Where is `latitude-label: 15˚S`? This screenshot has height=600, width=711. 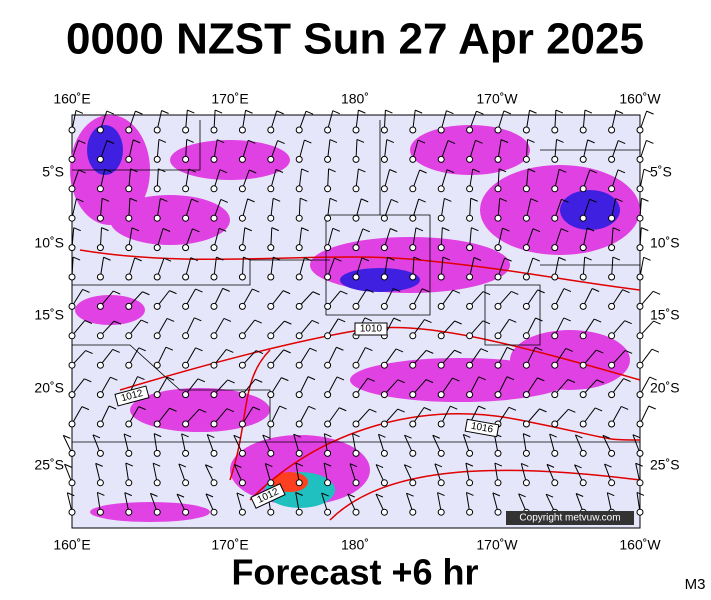 latitude-label: 15˚S is located at coordinates (665, 315).